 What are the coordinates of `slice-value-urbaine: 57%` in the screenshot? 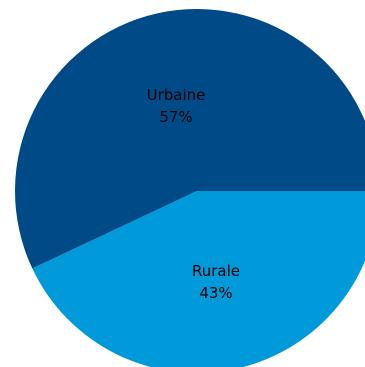 It's located at (175, 117).